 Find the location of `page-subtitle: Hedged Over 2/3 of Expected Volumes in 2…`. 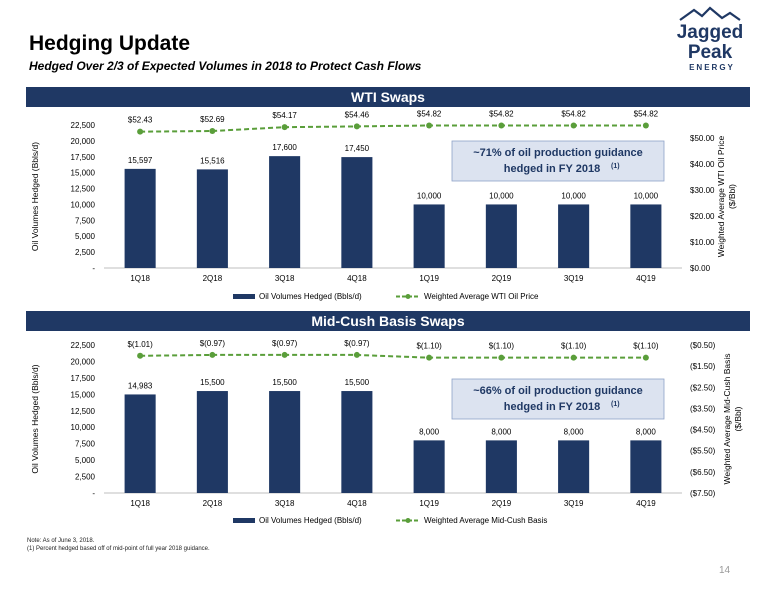

page-subtitle: Hedged Over 2/3 of Expected Volumes in 2… is located at coordinates (225, 66).